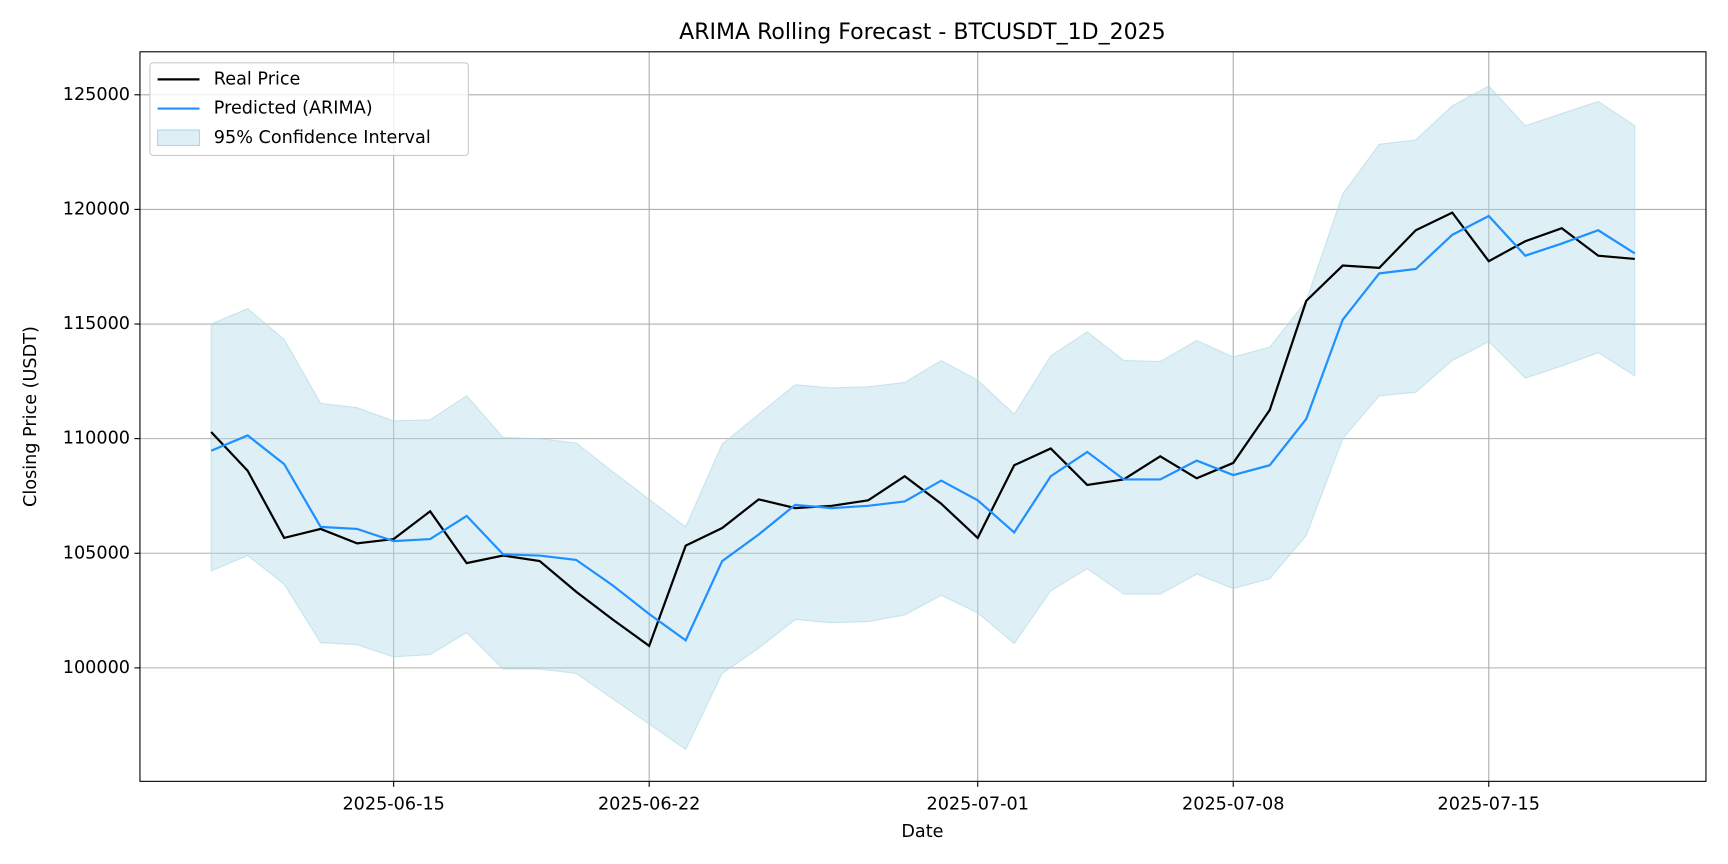 Image resolution: width=1728 pixels, height=864 pixels. Describe the element at coordinates (649, 804) in the screenshot. I see `x-tick-label: 2025-06-22` at that location.